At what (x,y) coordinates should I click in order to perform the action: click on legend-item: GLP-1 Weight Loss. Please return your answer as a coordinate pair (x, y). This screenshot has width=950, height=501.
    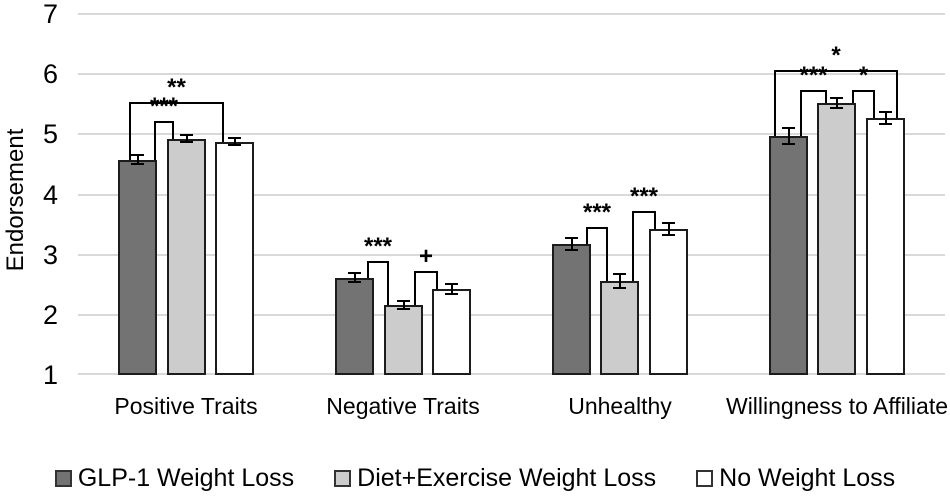
    Looking at the image, I should click on (174, 478).